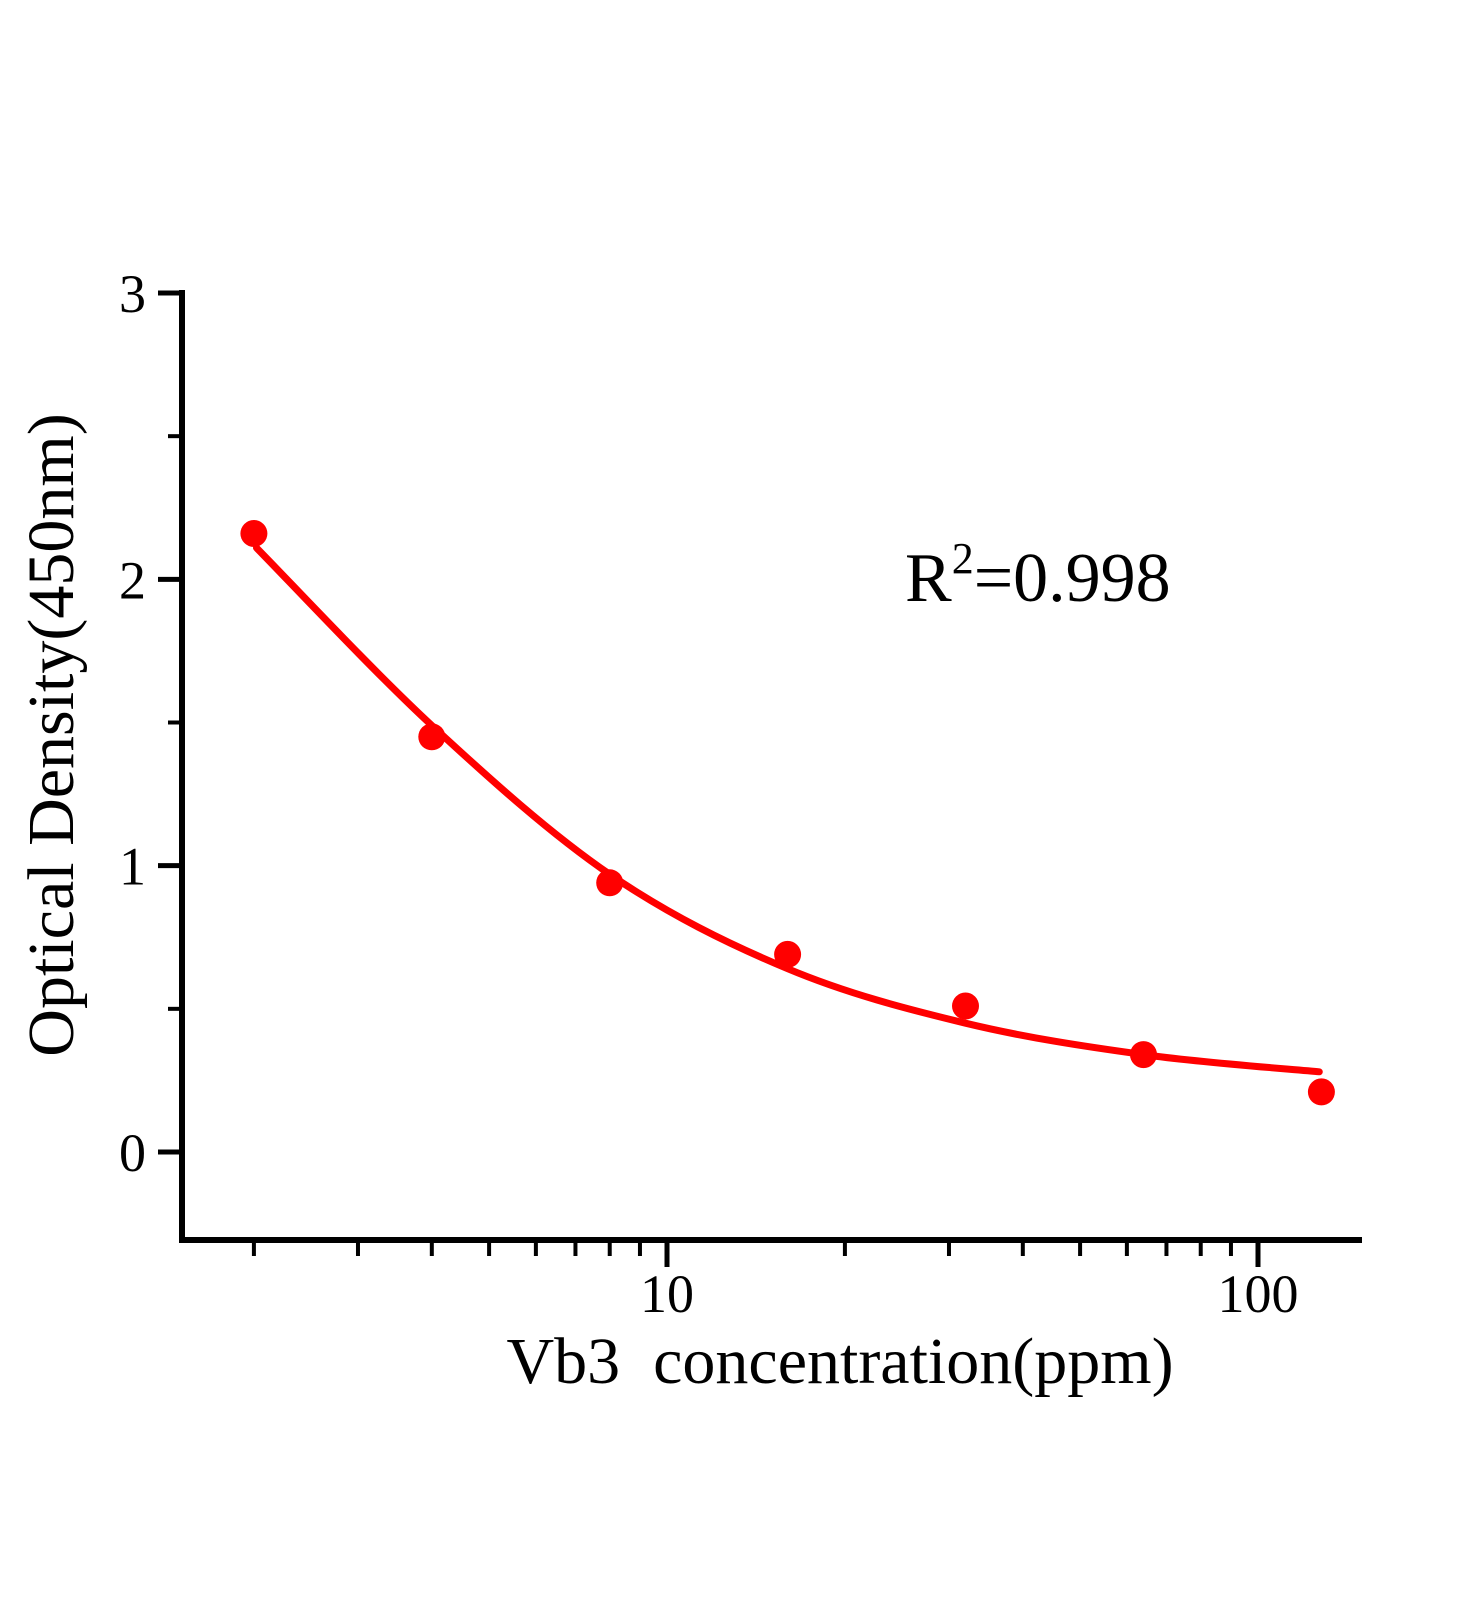 This screenshot has width=1472, height=1600. Describe the element at coordinates (132, 1153) in the screenshot. I see `y-tick-label: 0` at that location.